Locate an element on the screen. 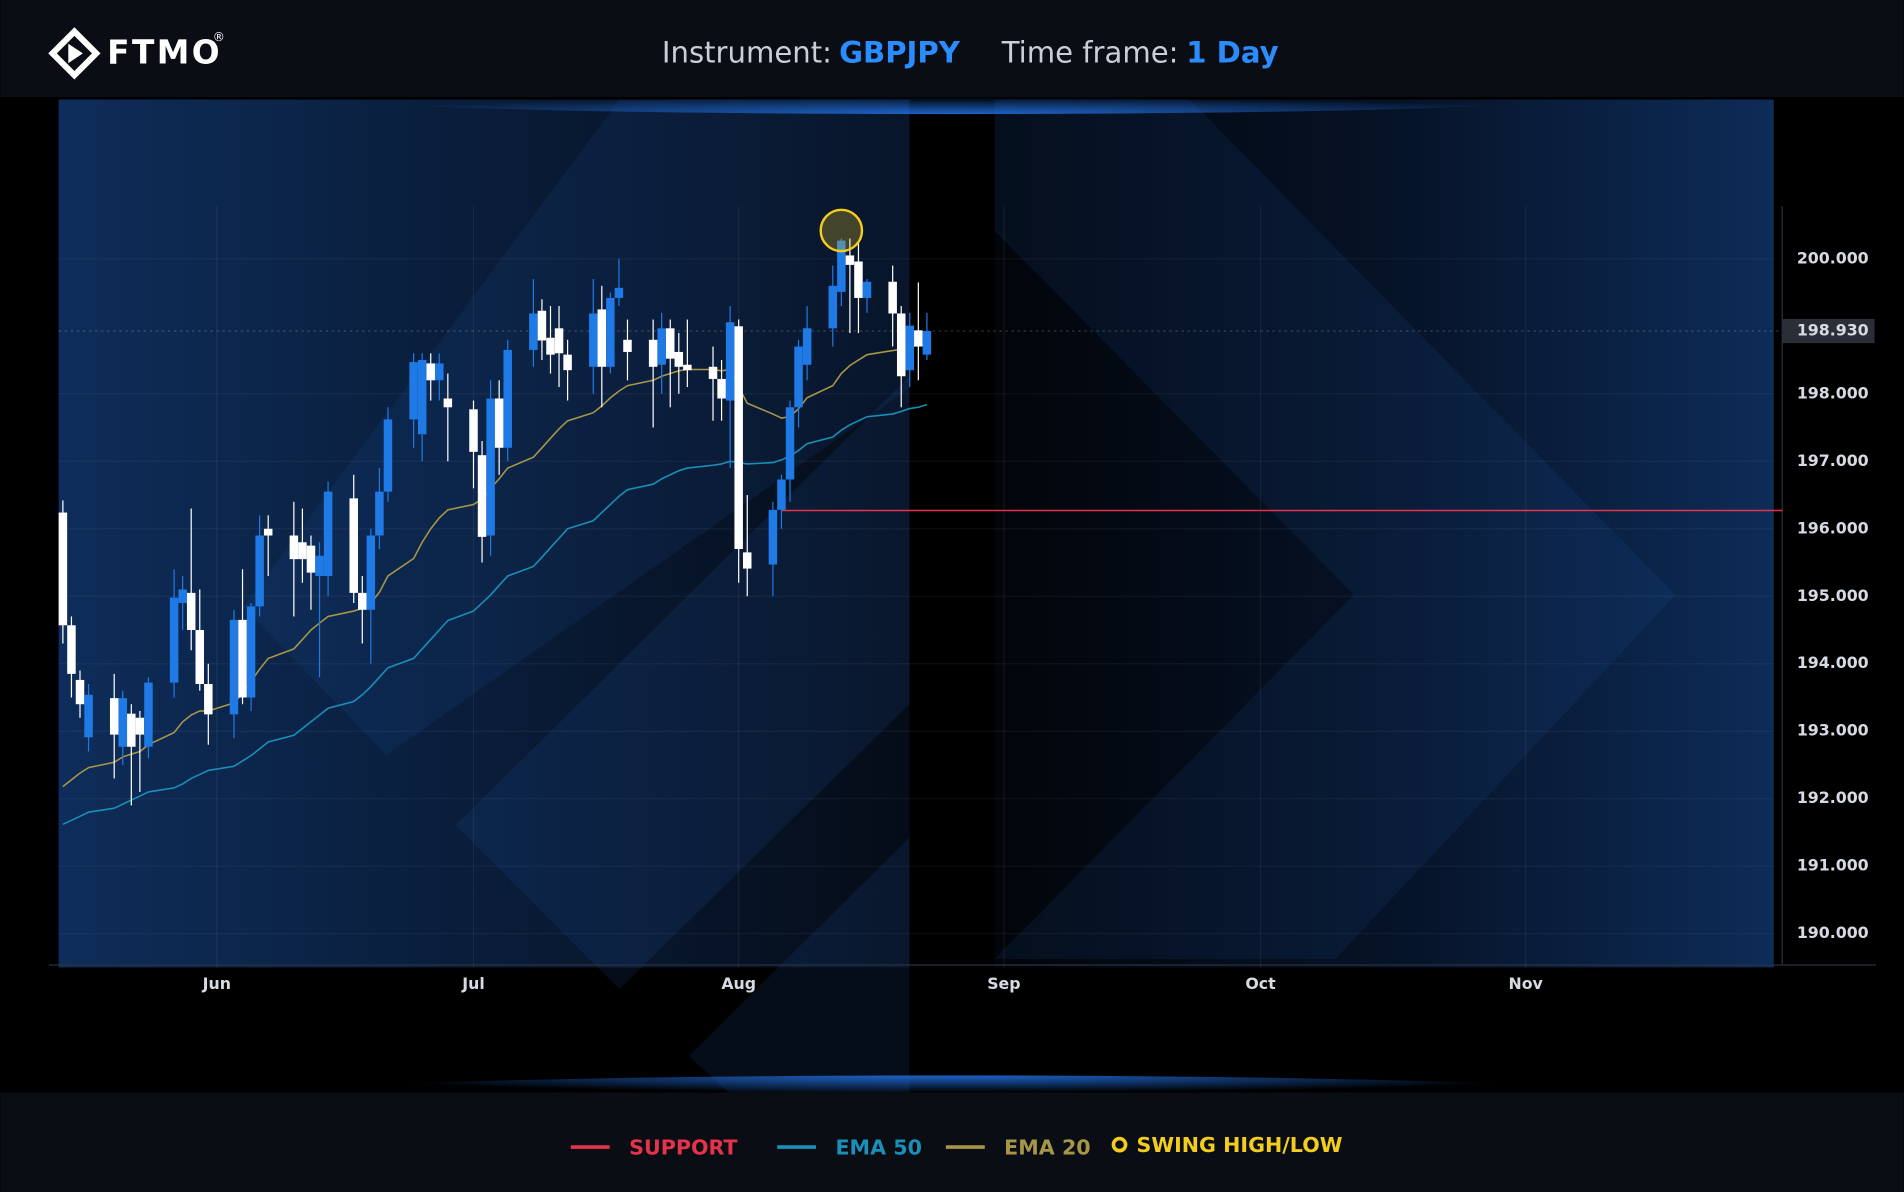  legend-label: SWING HIGH/LOW is located at coordinates (1240, 1145).